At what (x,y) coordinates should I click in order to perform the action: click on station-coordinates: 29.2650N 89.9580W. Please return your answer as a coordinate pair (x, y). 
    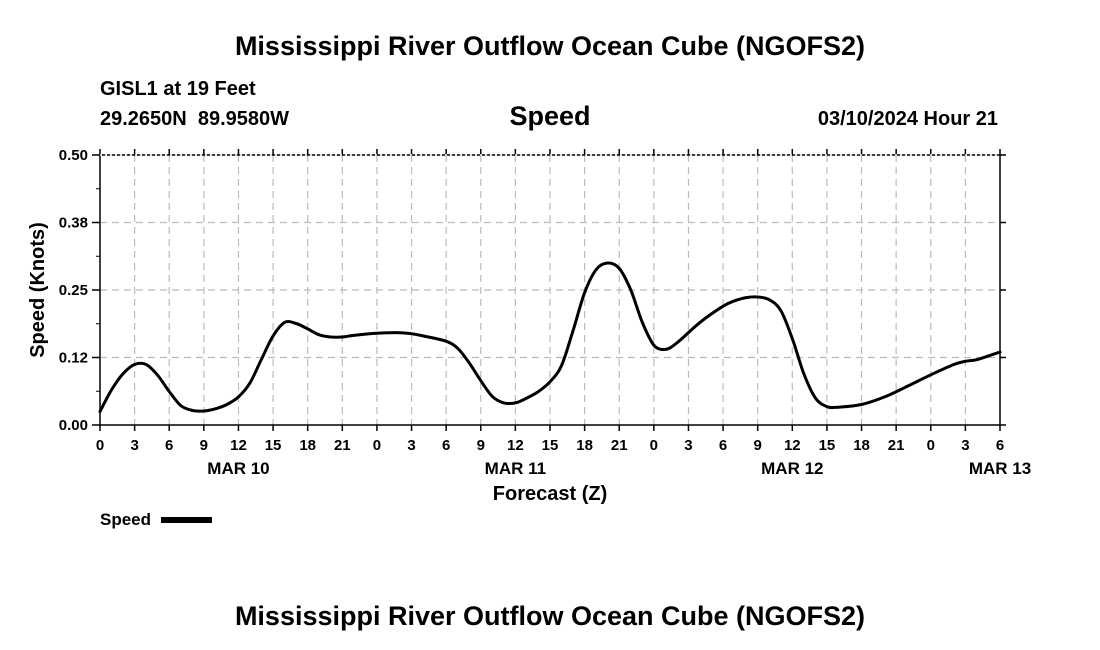
    Looking at the image, I should click on (194, 119).